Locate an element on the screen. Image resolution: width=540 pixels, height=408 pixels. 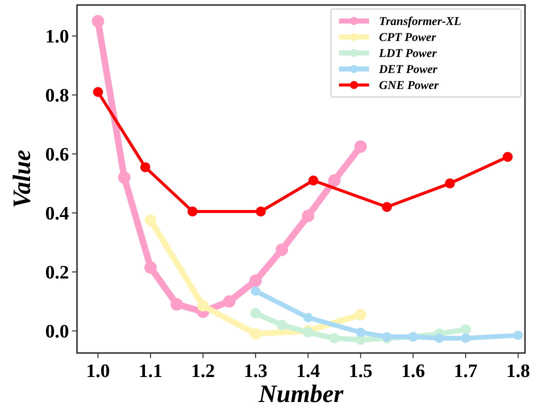
legend-label: CPT Power is located at coordinates (407, 37).